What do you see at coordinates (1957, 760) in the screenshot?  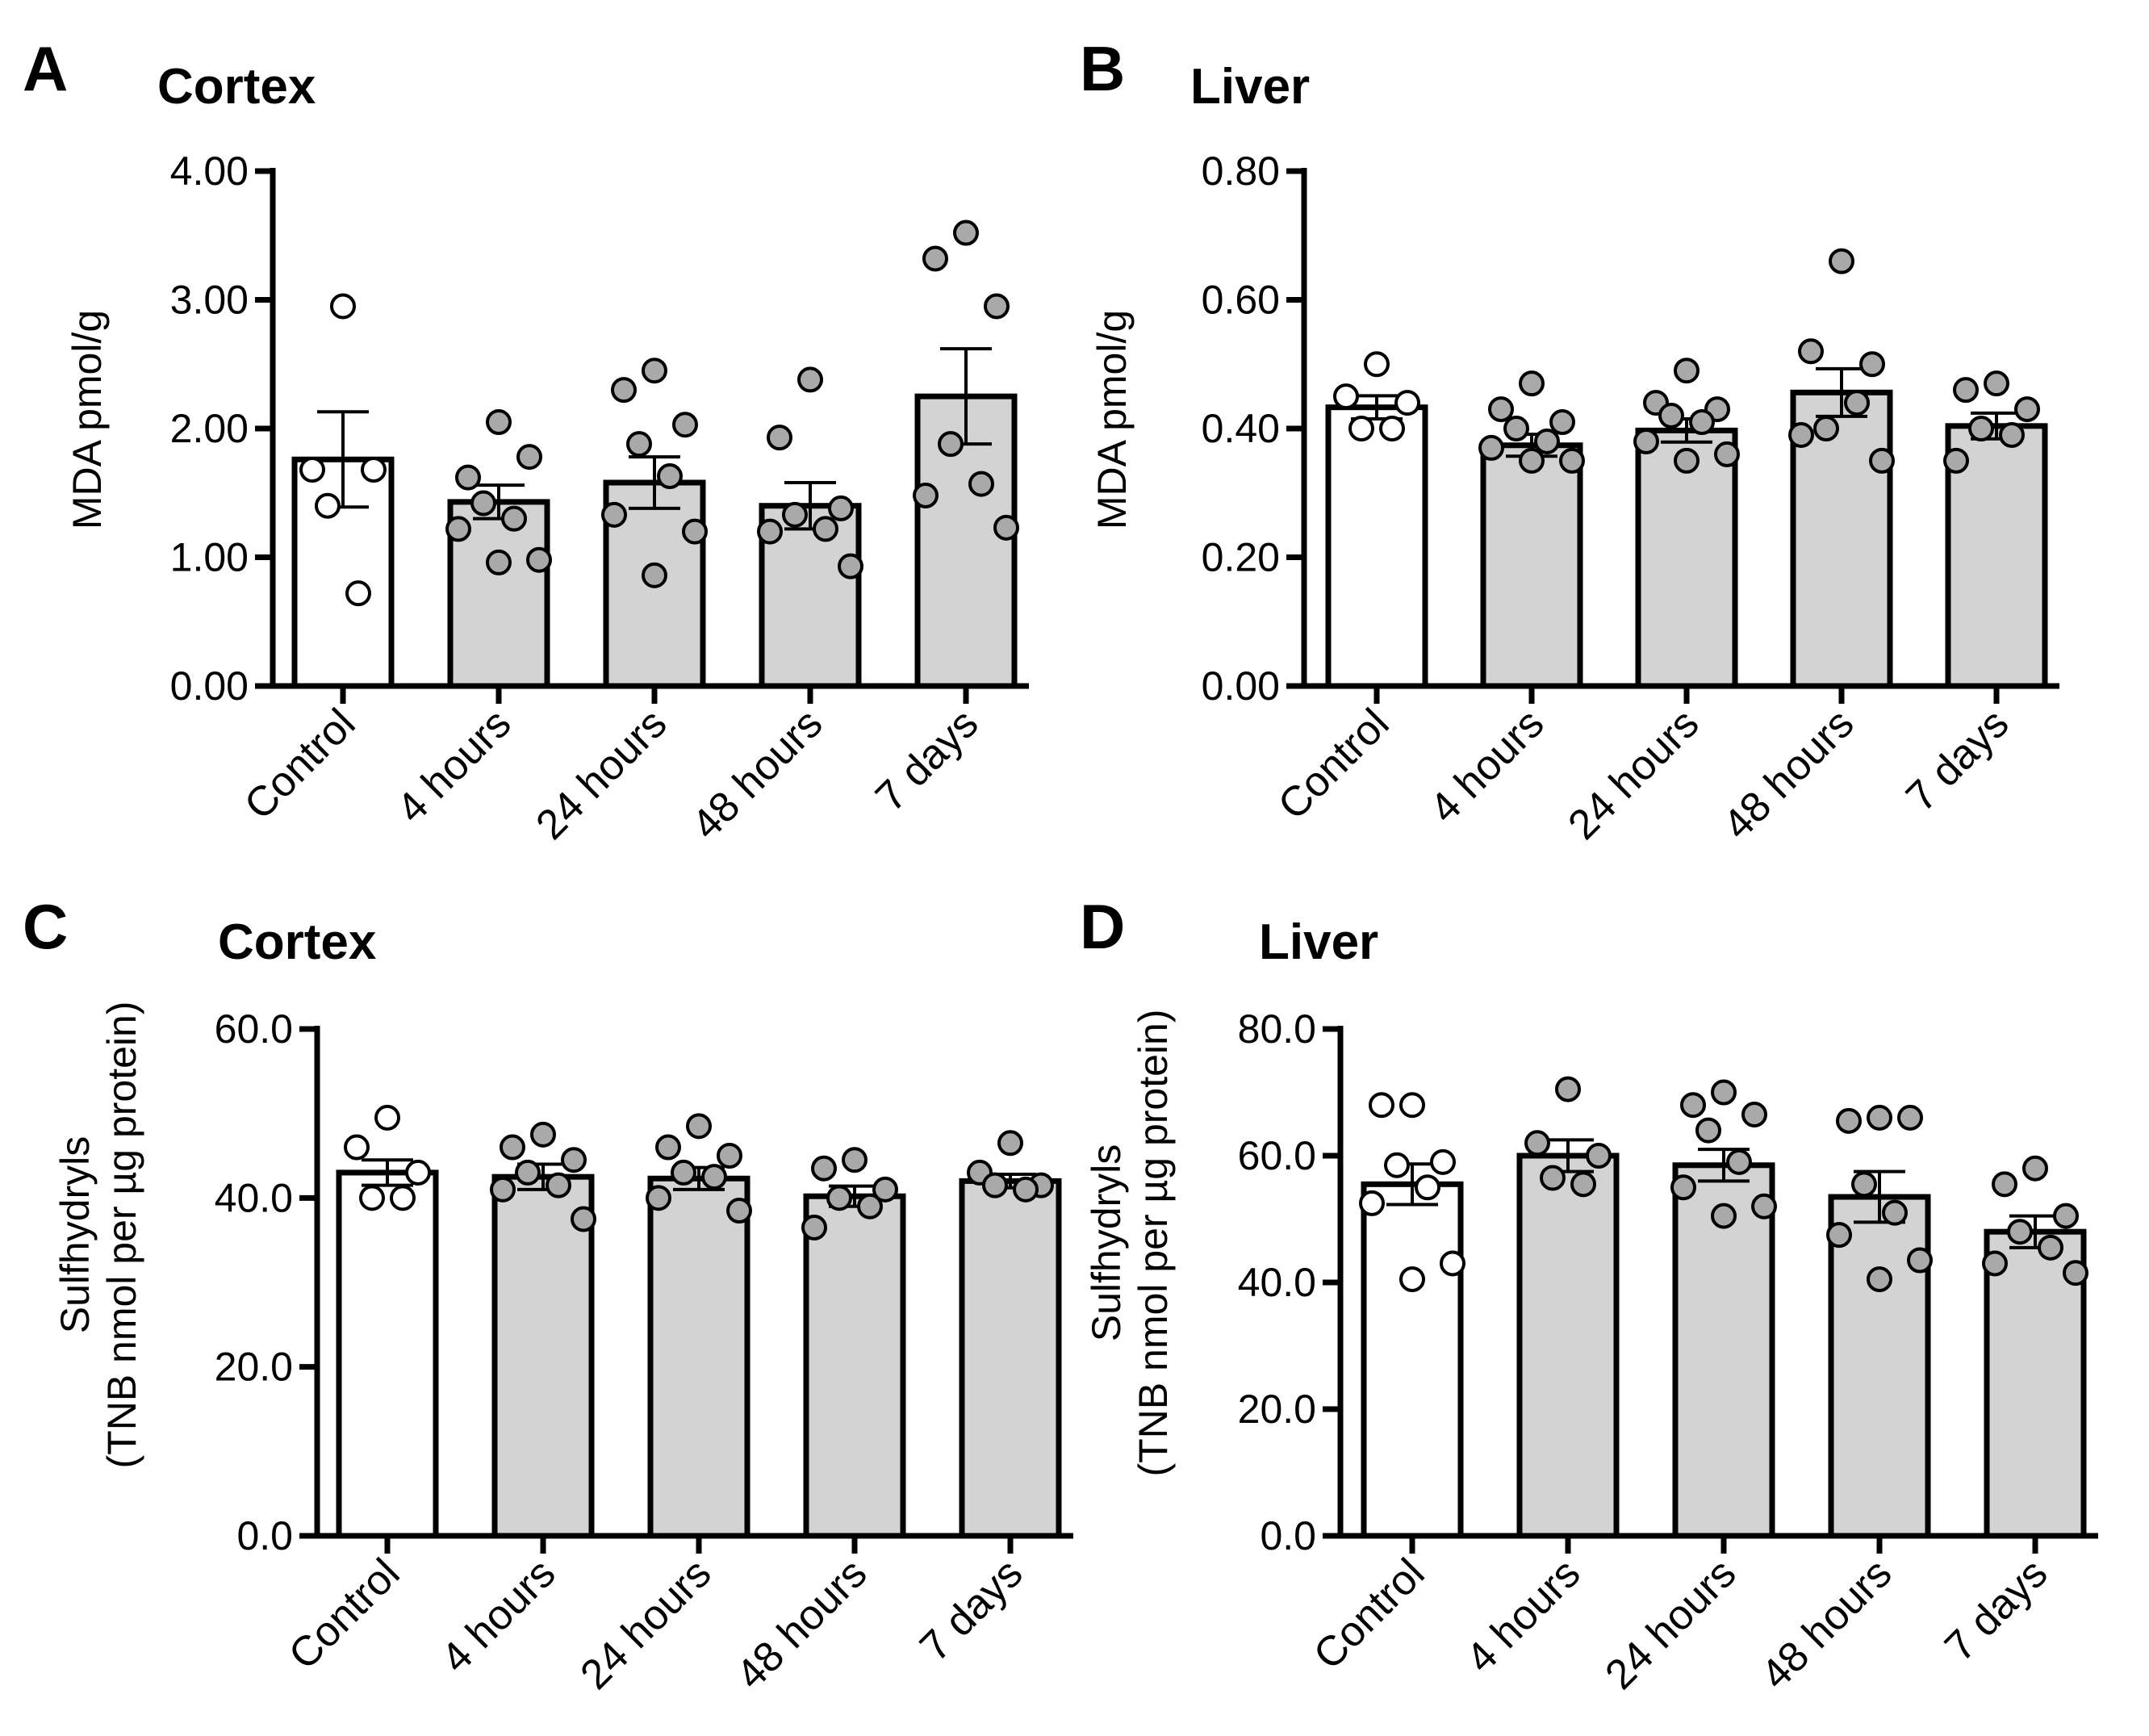 I see `x-category-label: 7 days` at bounding box center [1957, 760].